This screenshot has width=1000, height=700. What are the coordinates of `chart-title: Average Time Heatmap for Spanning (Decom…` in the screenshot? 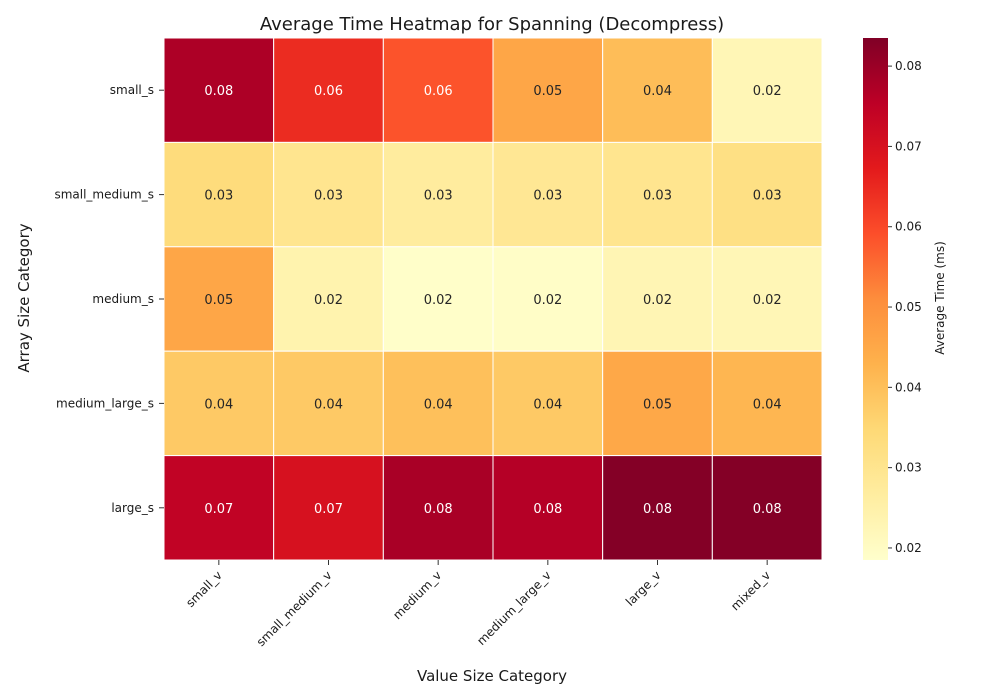 It's located at (492, 24).